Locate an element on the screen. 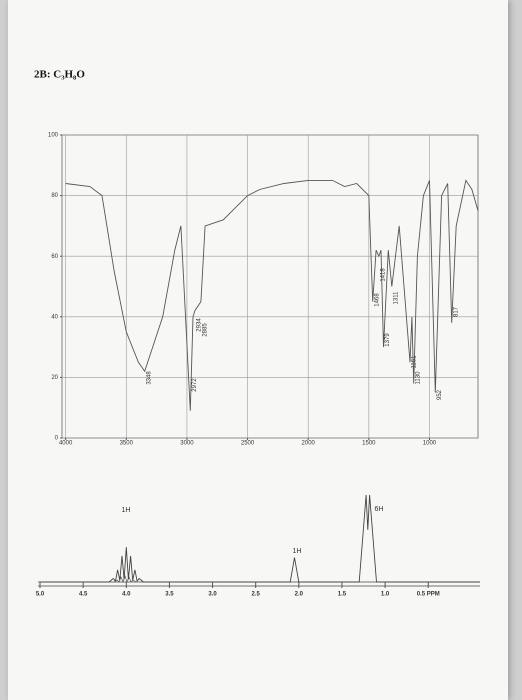  nmr-tick-label: 2.5 is located at coordinates (256, 595).